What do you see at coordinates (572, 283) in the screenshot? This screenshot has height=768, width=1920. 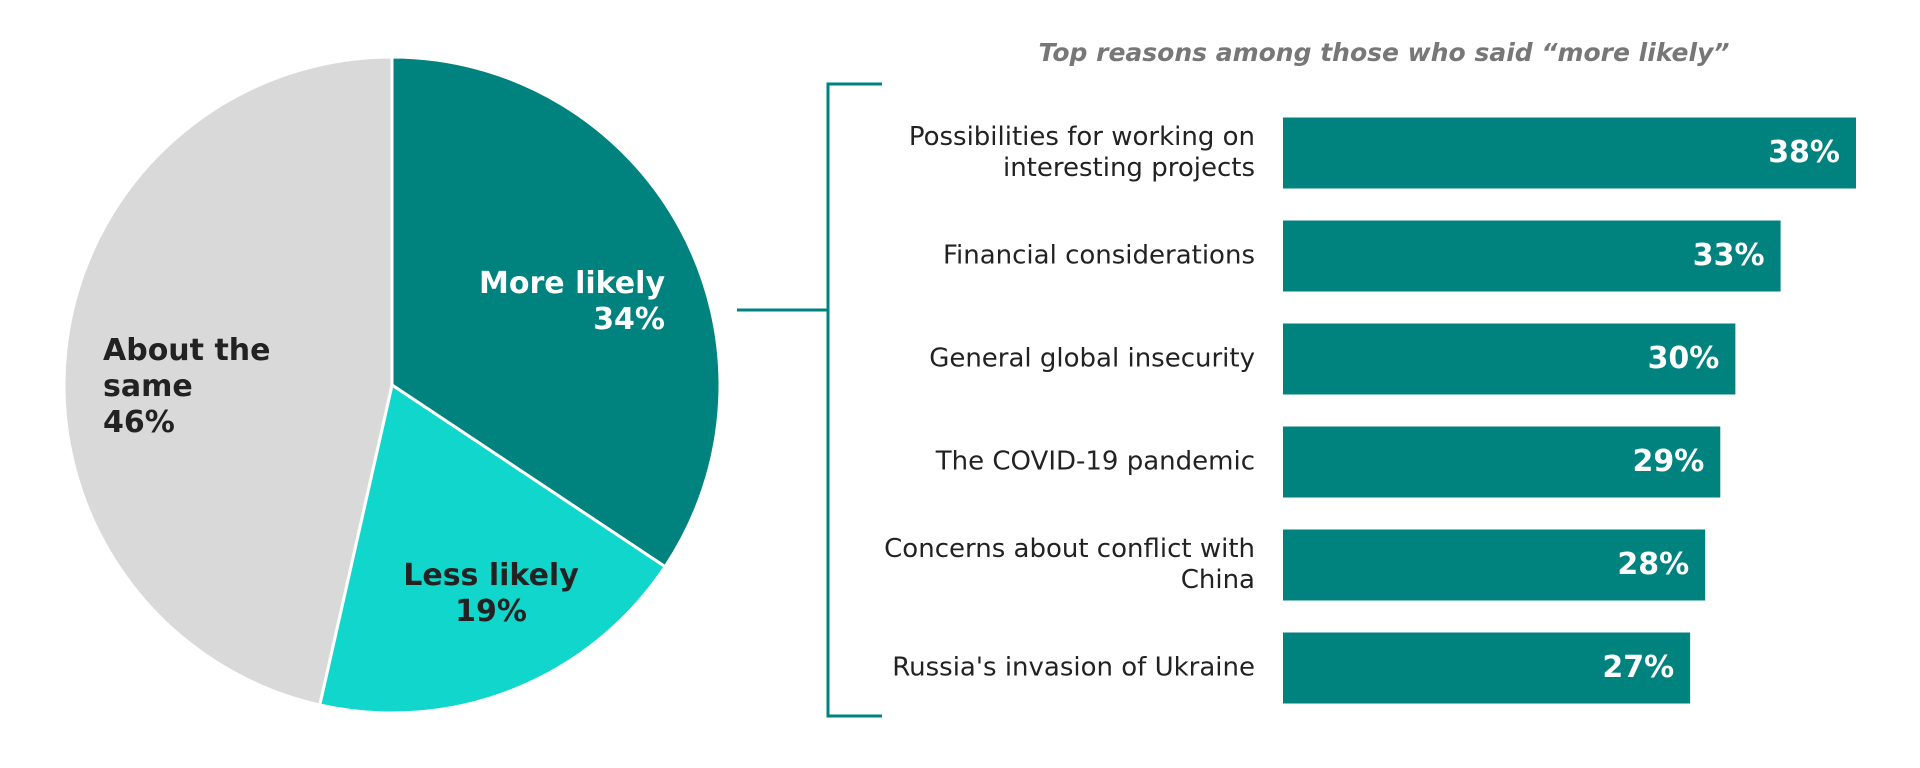 I see `slice-name: More likely` at bounding box center [572, 283].